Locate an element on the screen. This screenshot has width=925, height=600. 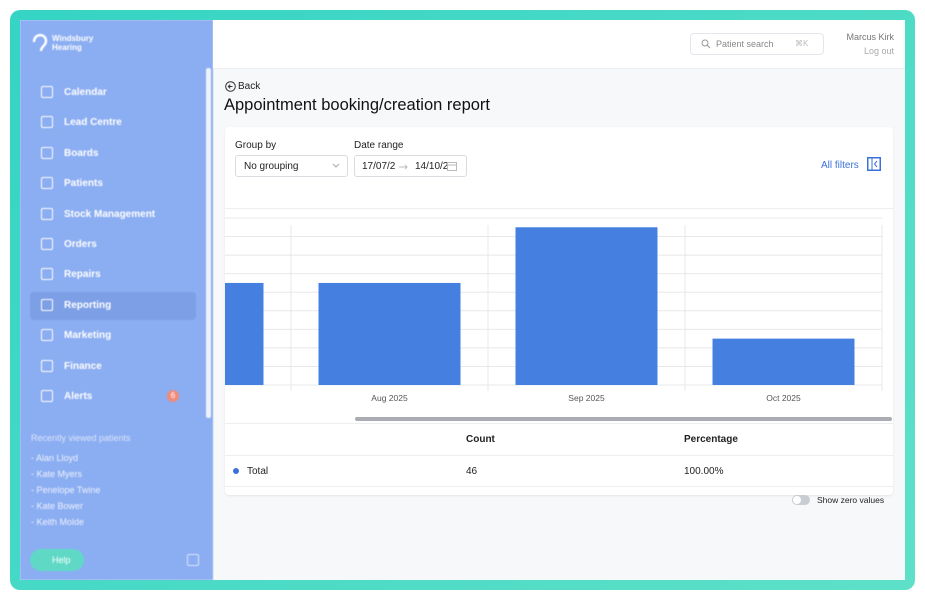
date-range-label: Date range is located at coordinates (379, 145).